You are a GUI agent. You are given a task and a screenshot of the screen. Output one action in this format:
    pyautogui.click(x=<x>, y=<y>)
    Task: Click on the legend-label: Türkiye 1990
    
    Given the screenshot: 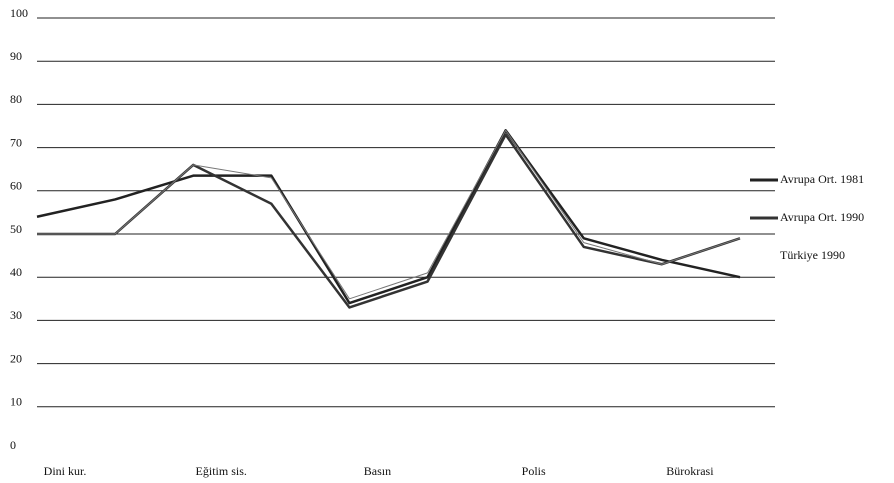 What is the action you would take?
    pyautogui.click(x=812, y=255)
    